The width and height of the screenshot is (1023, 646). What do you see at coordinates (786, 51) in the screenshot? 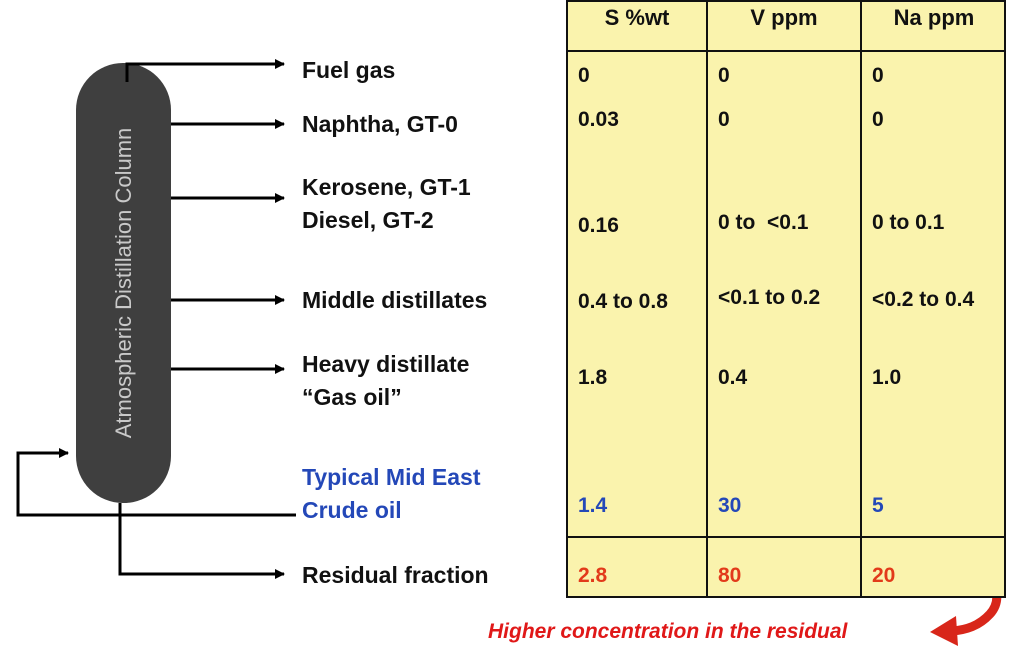
I see `header-divider` at bounding box center [786, 51].